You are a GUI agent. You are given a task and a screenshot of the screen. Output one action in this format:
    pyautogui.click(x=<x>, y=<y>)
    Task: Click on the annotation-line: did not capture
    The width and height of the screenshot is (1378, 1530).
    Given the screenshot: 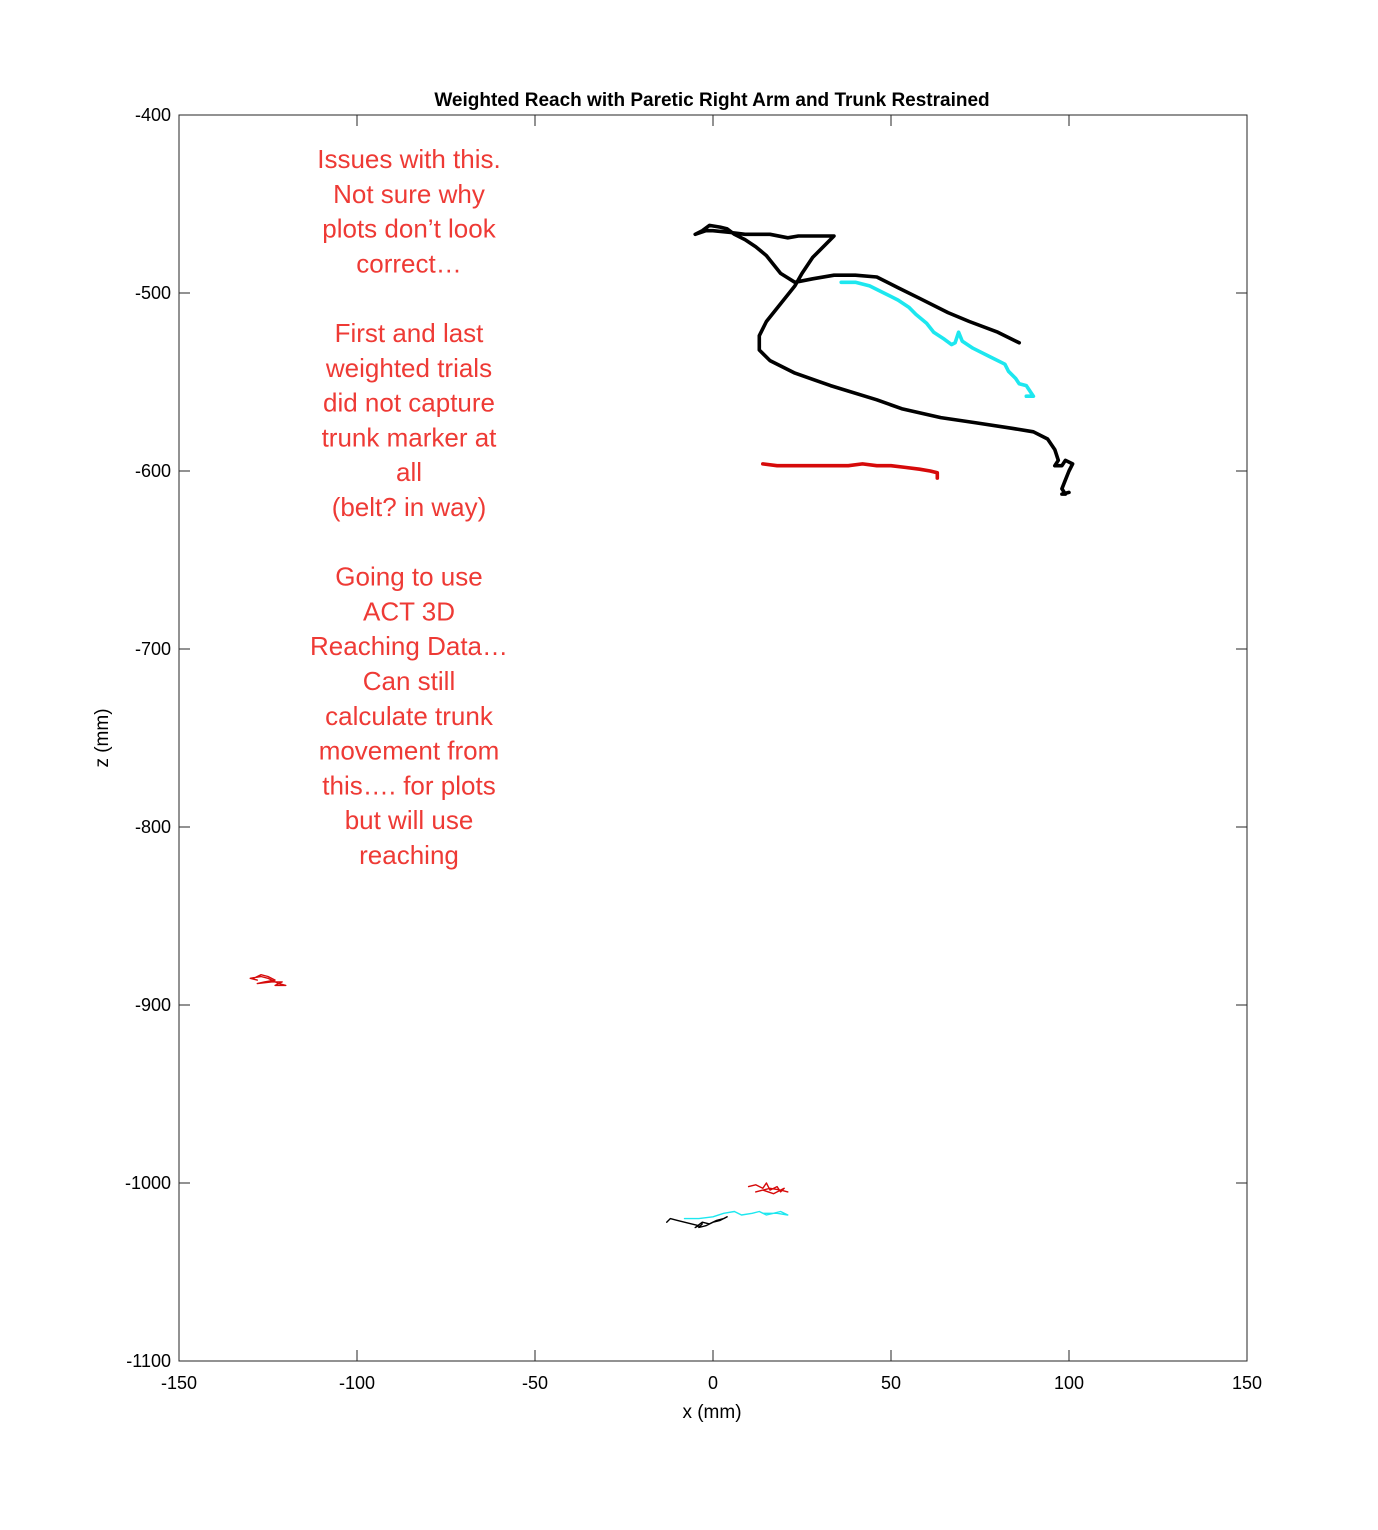 What is the action you would take?
    pyautogui.click(x=409, y=403)
    